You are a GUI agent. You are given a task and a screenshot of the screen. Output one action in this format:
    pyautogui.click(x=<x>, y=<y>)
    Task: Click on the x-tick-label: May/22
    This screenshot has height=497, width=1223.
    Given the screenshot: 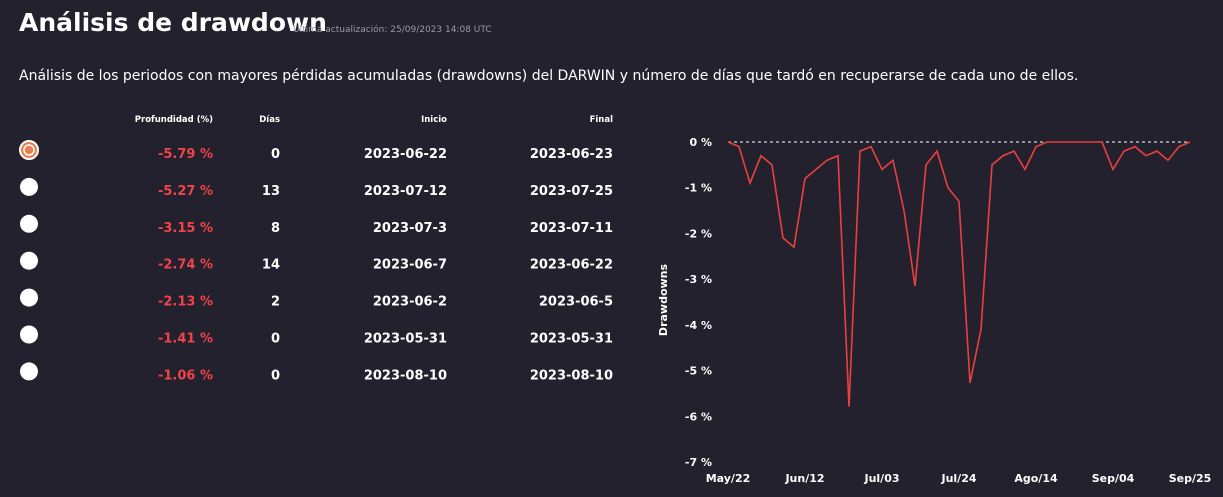 What is the action you would take?
    pyautogui.click(x=728, y=478)
    